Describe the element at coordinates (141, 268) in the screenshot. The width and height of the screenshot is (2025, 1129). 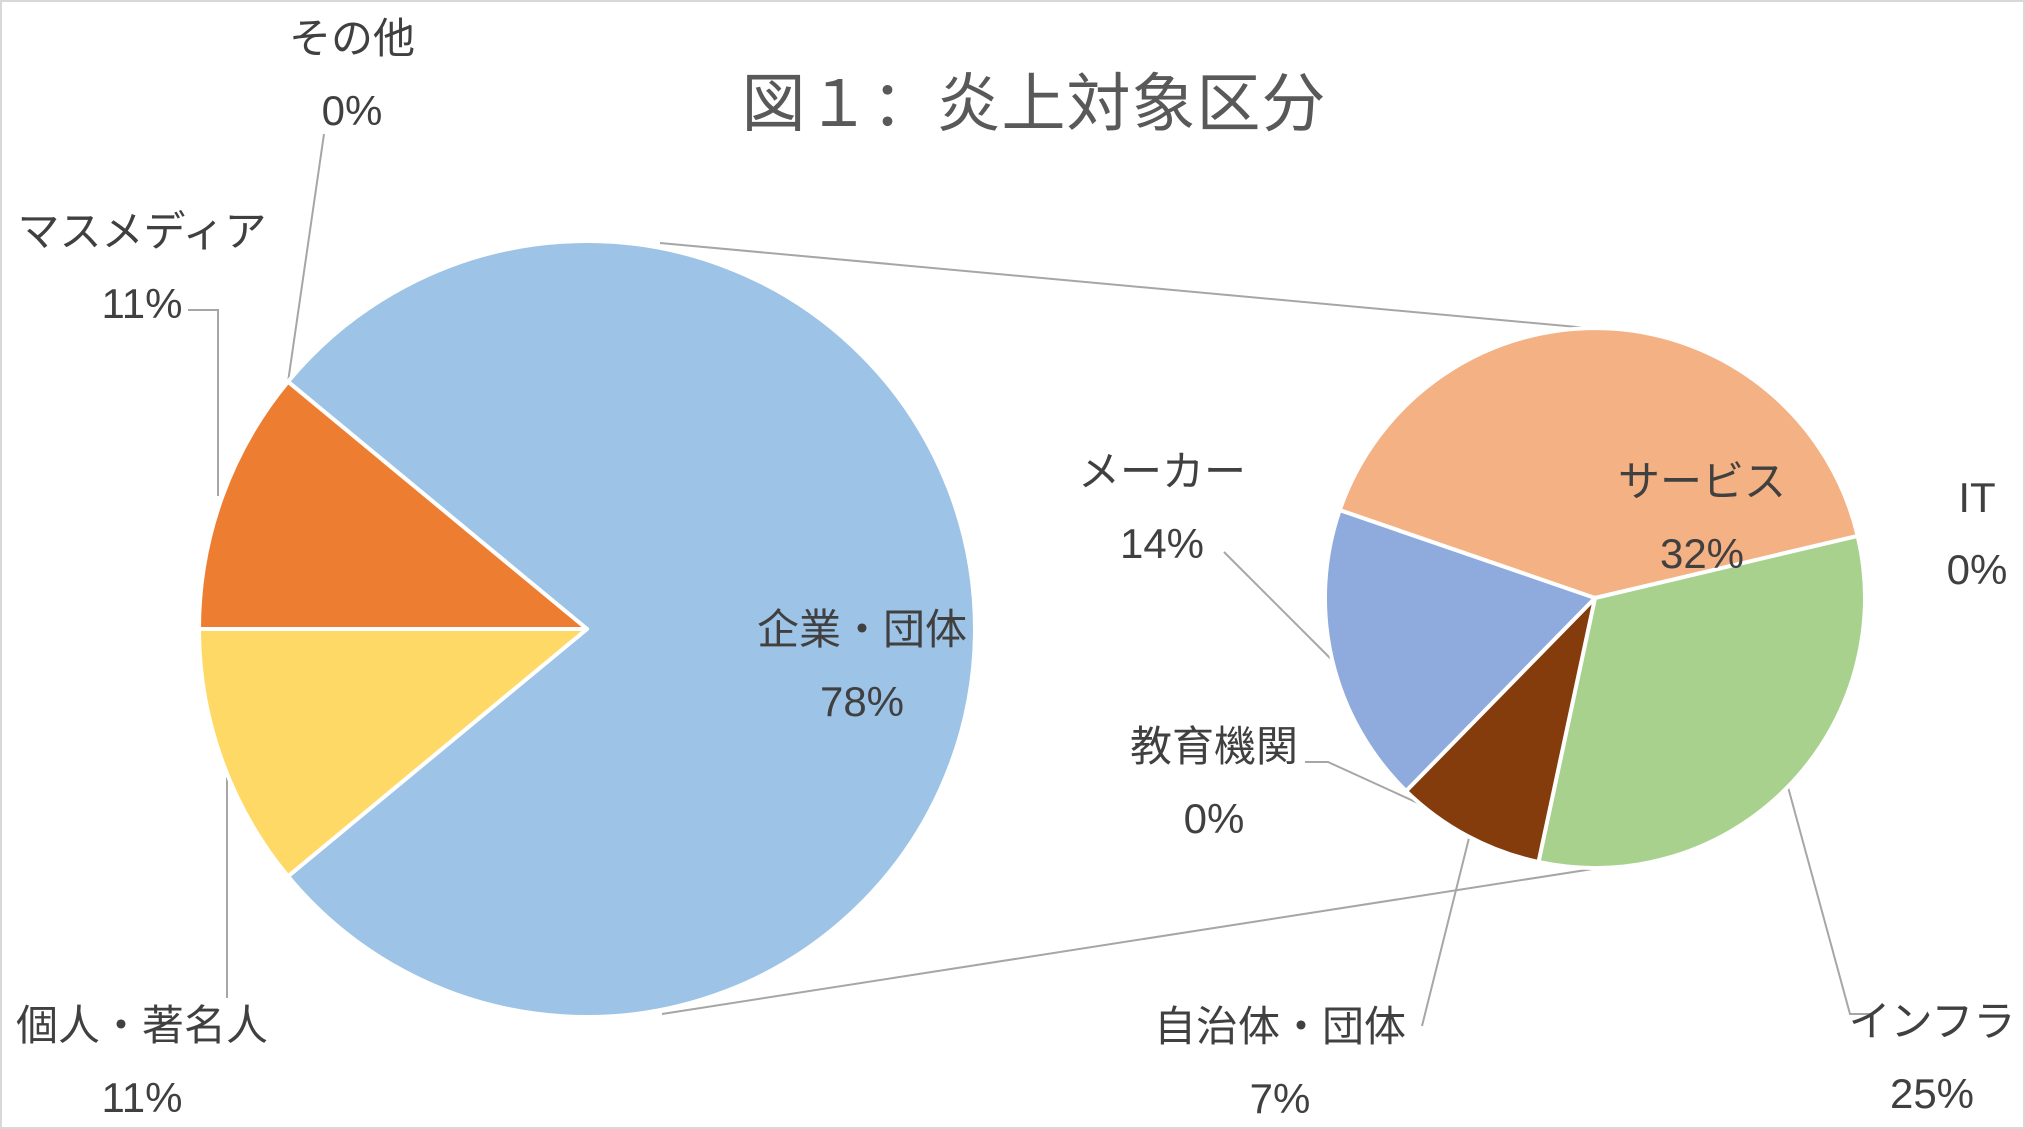
I see `label-masumedia: マスメディア 11%` at that location.